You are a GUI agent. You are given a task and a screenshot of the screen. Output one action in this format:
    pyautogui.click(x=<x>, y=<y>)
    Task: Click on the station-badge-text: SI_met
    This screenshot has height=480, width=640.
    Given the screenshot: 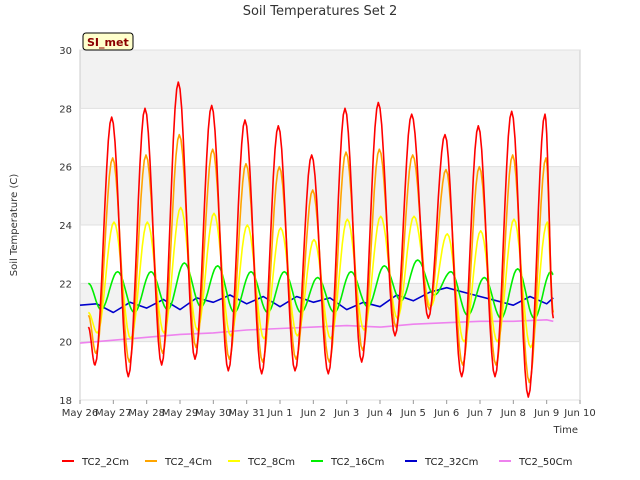 What is the action you would take?
    pyautogui.click(x=108, y=42)
    